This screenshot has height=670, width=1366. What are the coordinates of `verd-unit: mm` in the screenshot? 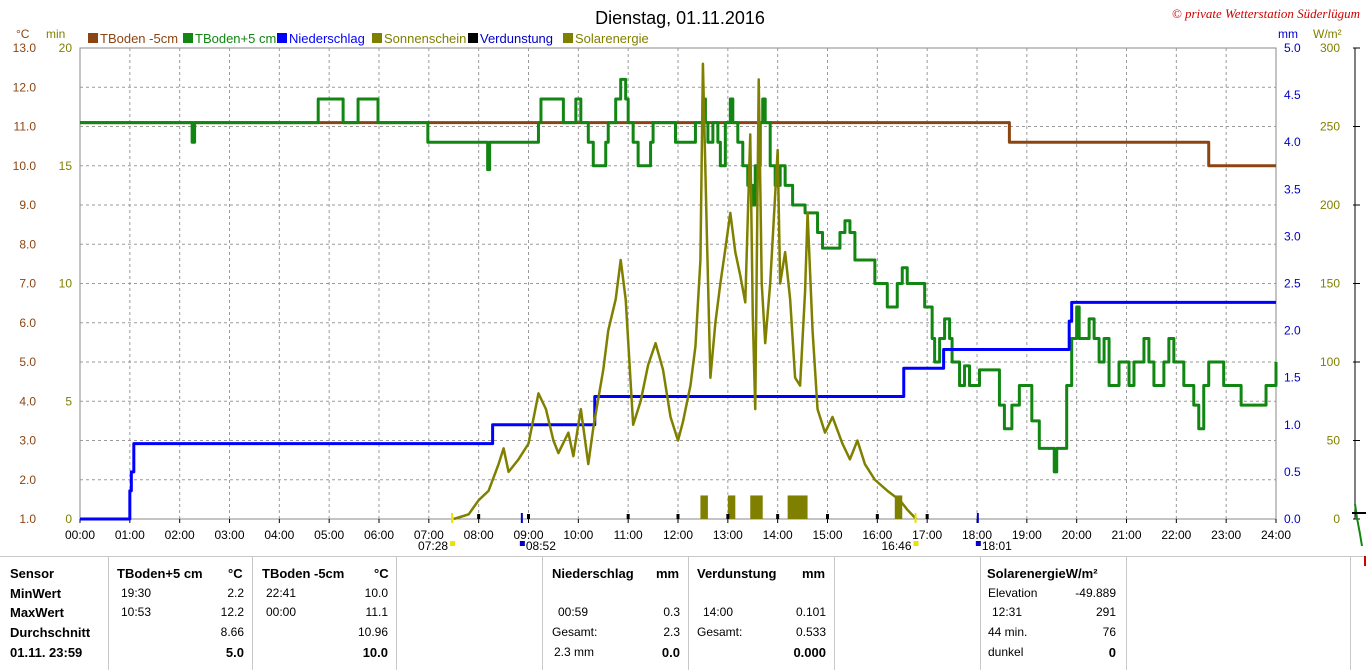 It's located at (814, 573).